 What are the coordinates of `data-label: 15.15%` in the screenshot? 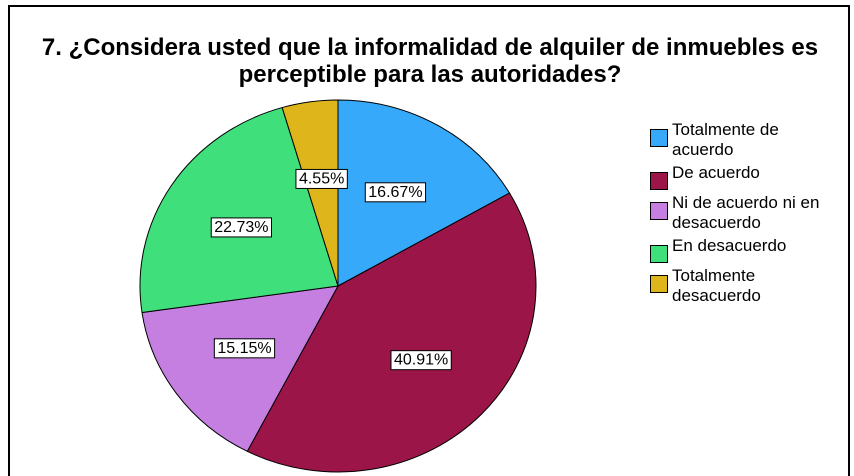 It's located at (244, 348).